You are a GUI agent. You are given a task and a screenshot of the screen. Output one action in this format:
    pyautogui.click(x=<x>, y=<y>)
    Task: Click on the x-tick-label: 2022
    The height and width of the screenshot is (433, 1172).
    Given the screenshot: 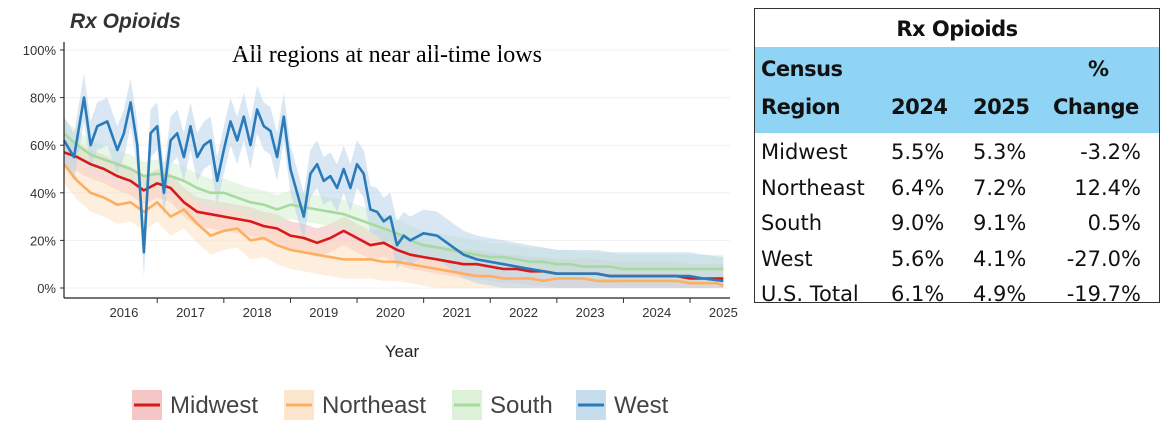 What is the action you would take?
    pyautogui.click(x=523, y=312)
    